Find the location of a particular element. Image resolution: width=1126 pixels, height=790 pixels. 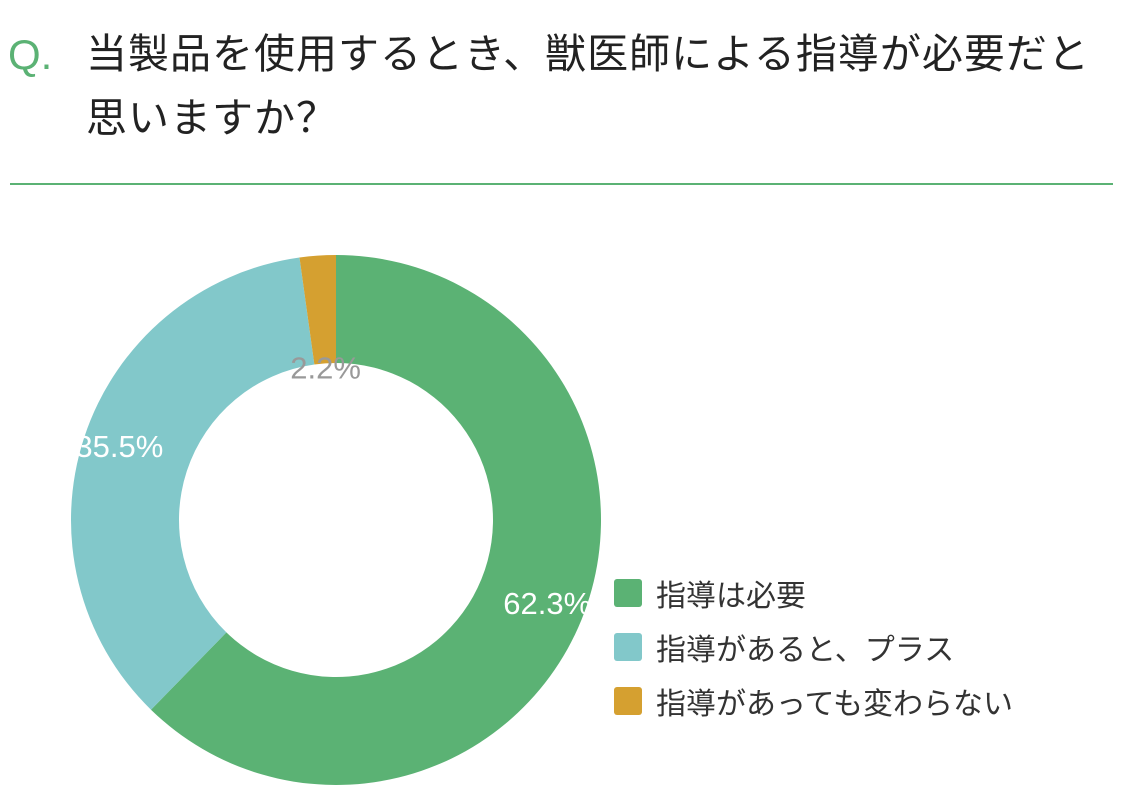

legend-label: 指導があると、プラス is located at coordinates (805, 650).